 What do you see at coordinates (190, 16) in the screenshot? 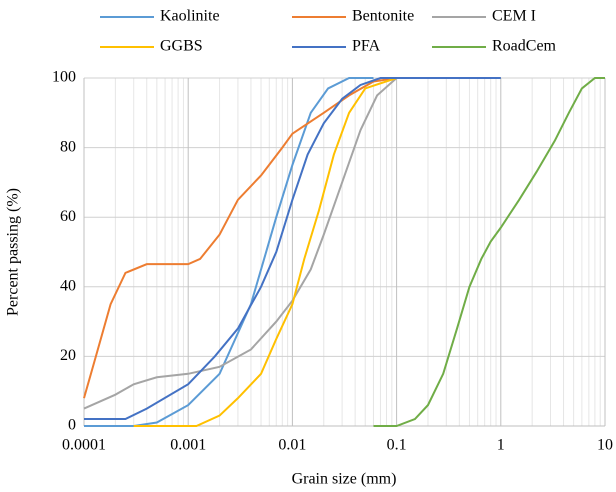
I see `legend-label: Kaolinite` at bounding box center [190, 16].